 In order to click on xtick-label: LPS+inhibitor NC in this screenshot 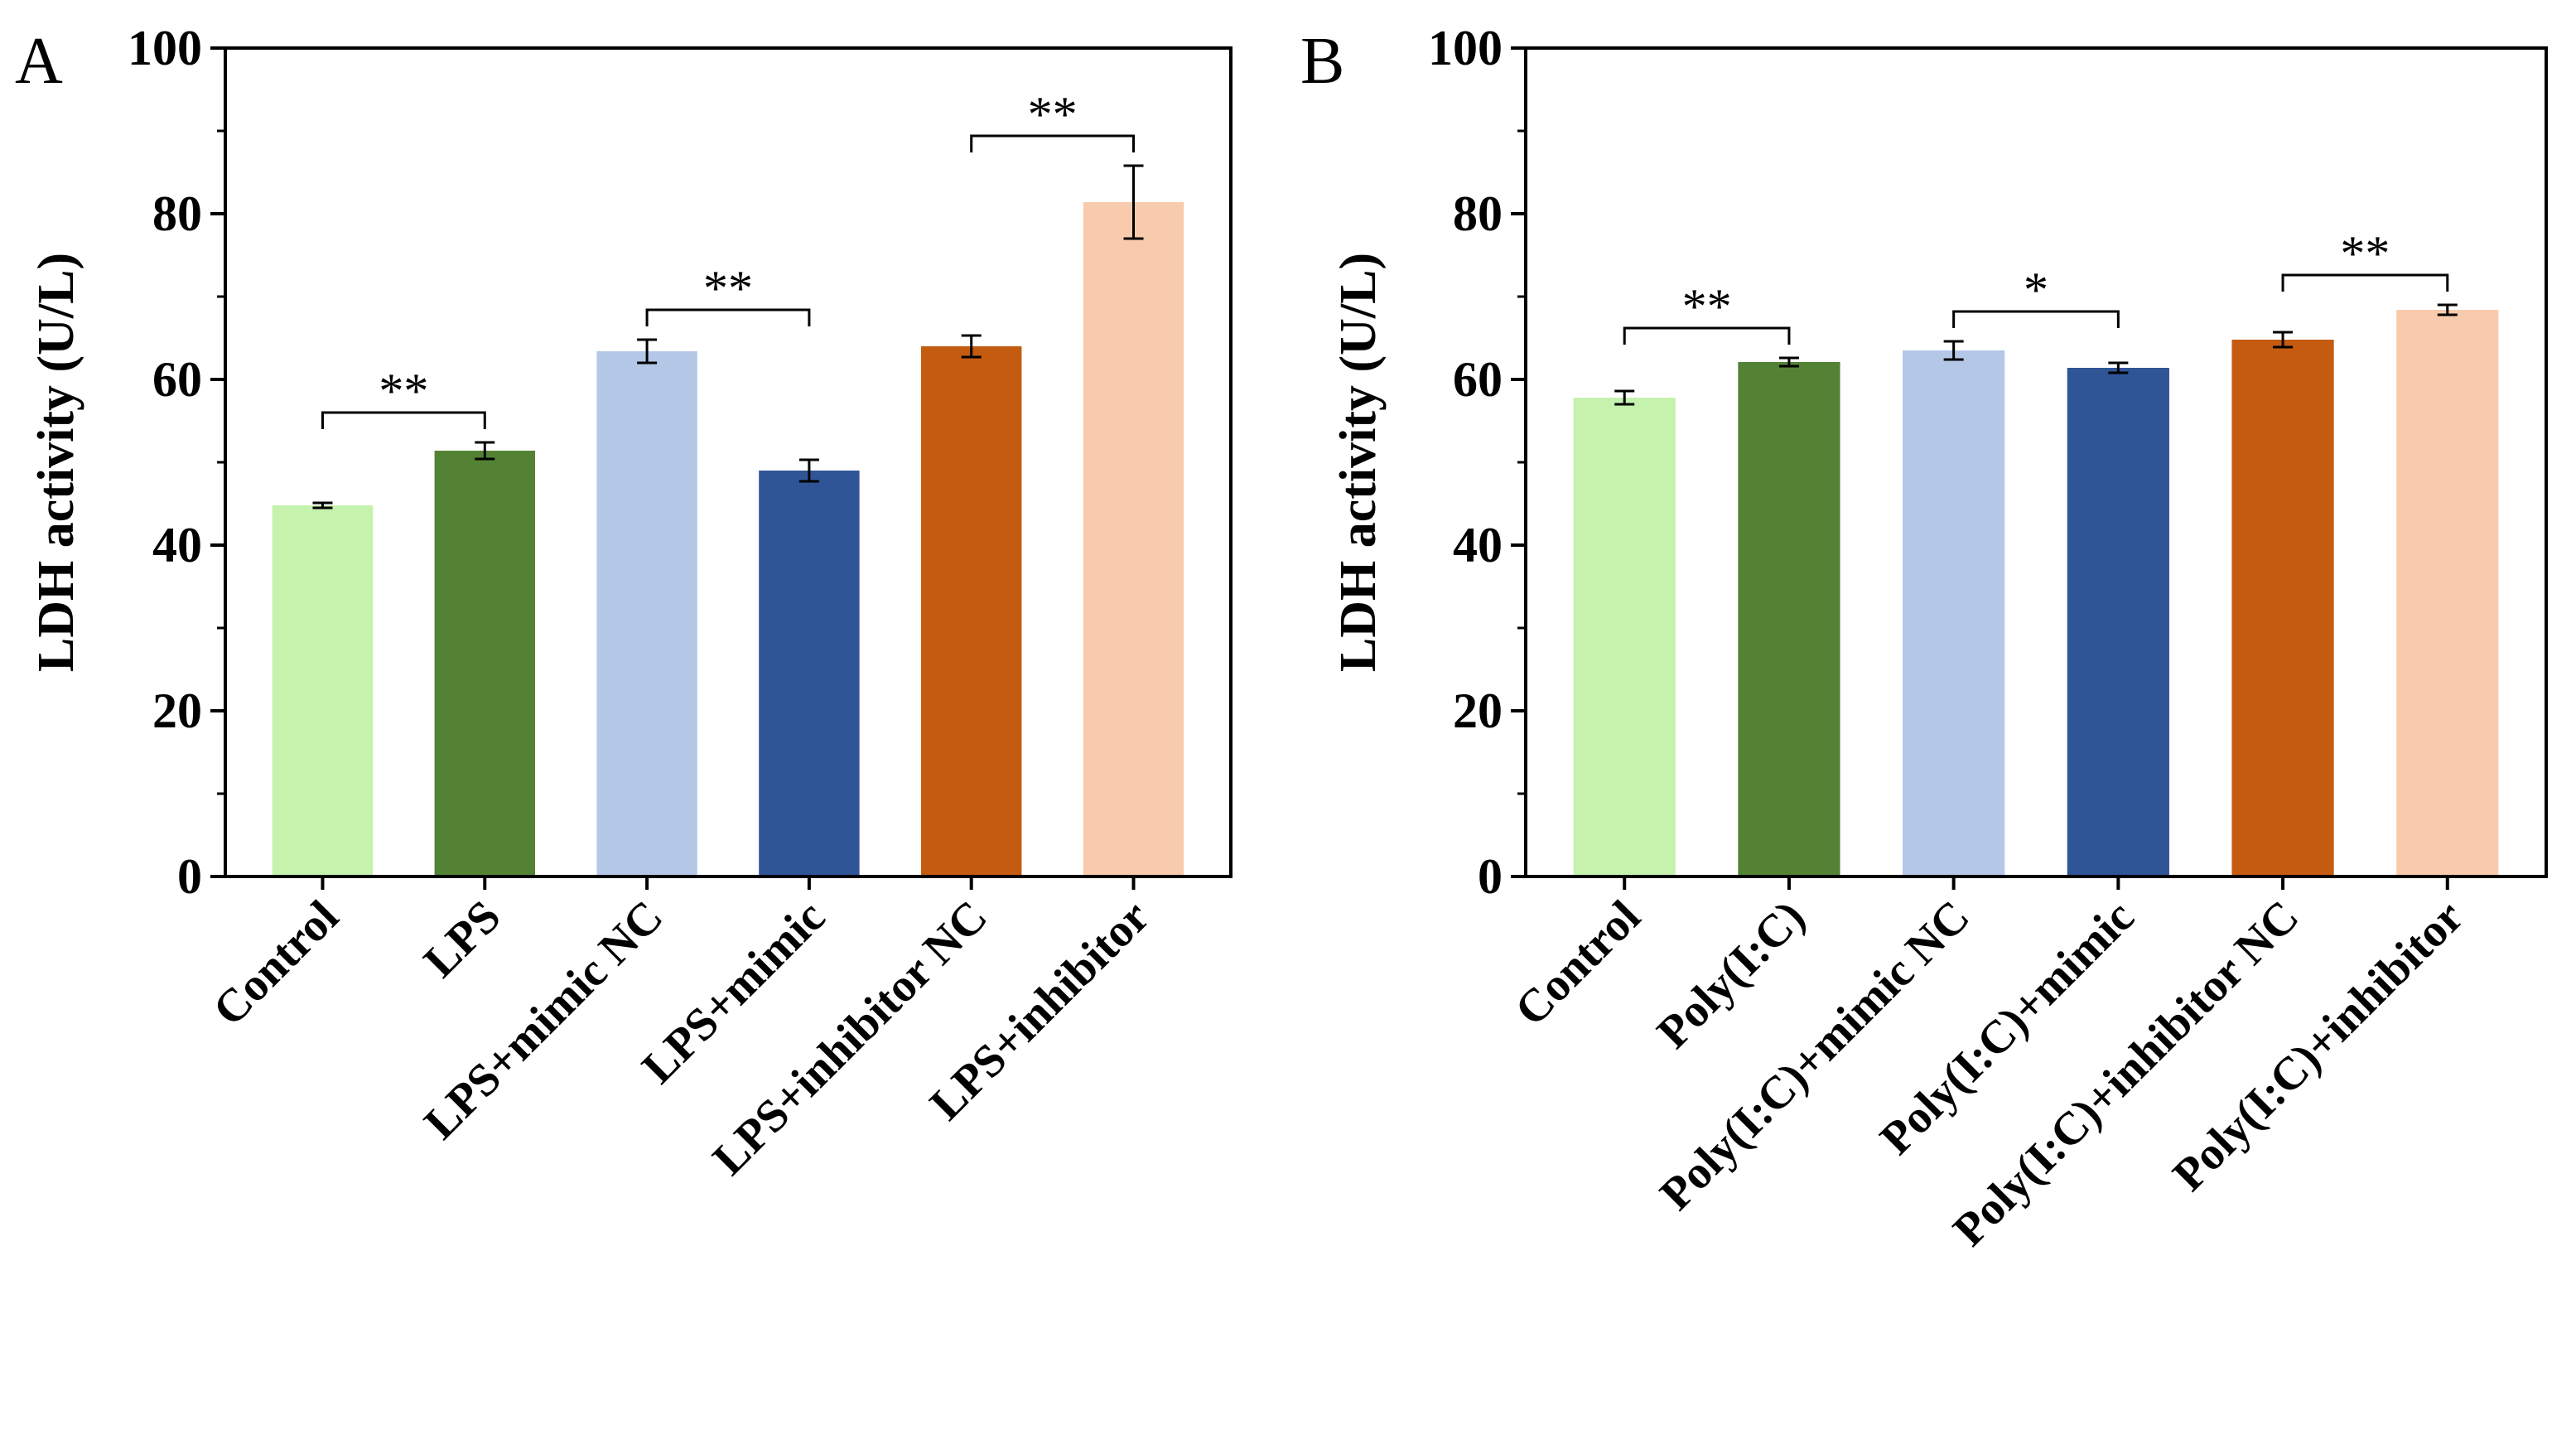, I will do `click(850, 1038)`.